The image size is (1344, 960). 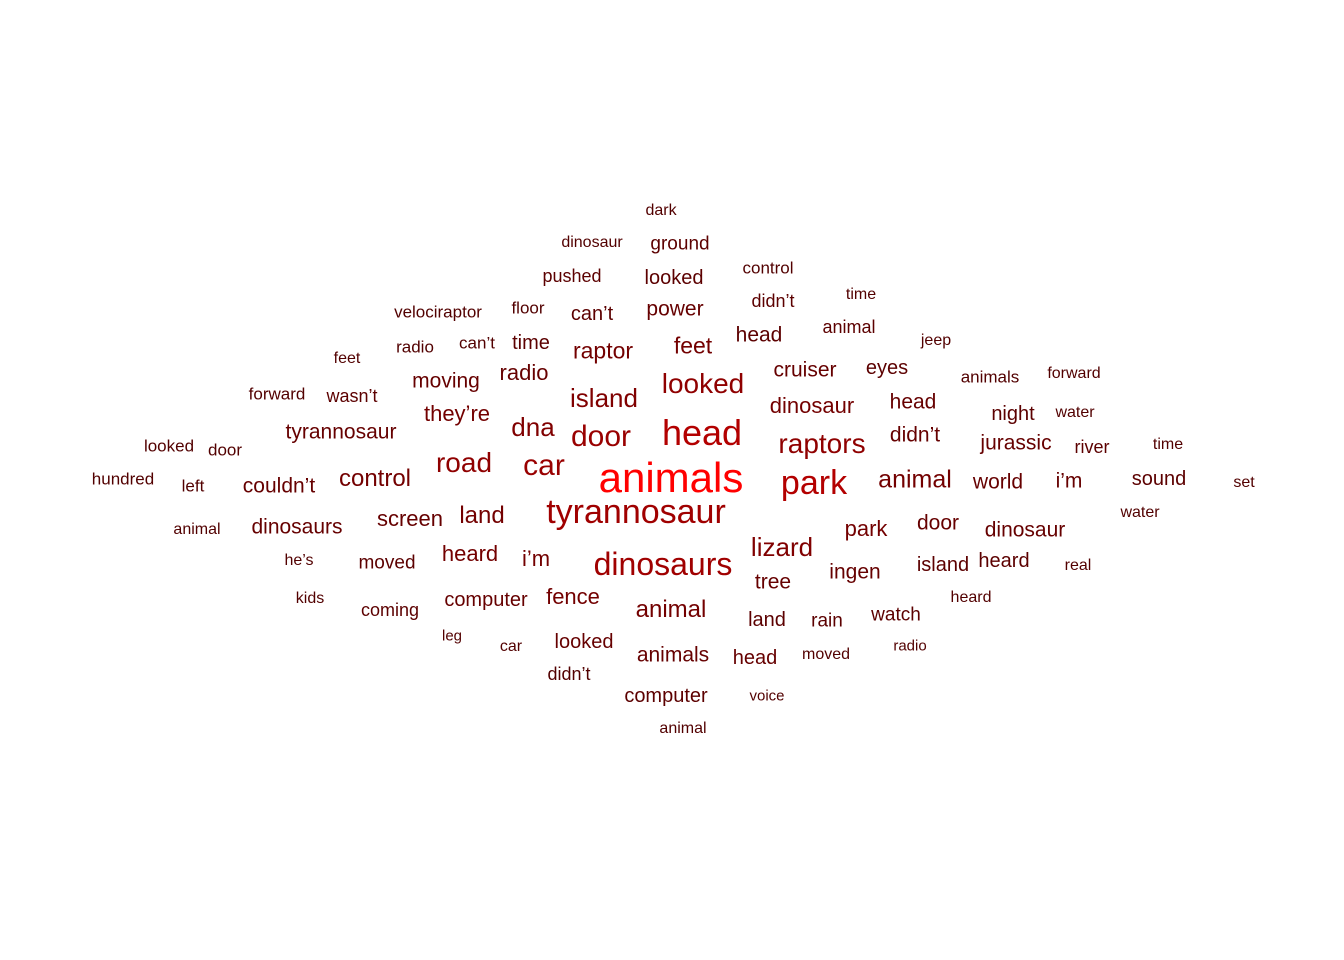 What do you see at coordinates (603, 350) in the screenshot?
I see `cloud-word: raptor` at bounding box center [603, 350].